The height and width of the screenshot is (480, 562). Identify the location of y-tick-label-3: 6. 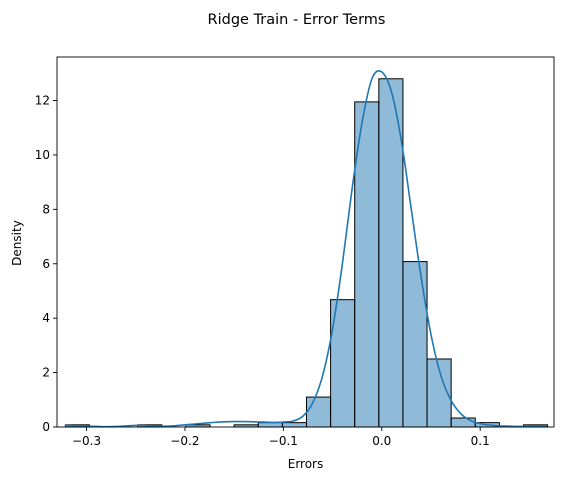
(46, 264).